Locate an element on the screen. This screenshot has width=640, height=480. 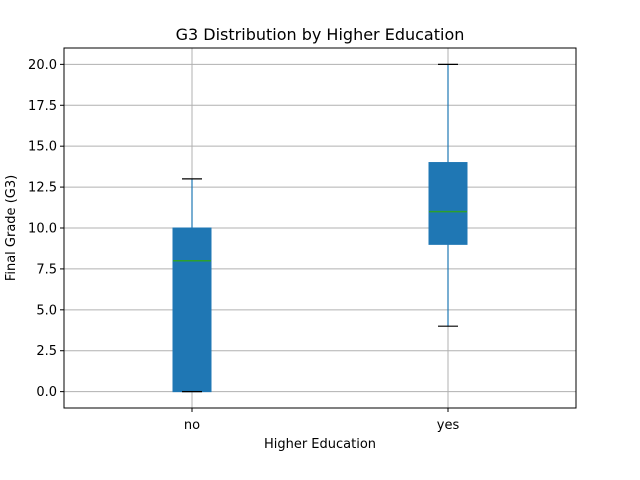
x-axis-ticks: no yes is located at coordinates (322, 420).